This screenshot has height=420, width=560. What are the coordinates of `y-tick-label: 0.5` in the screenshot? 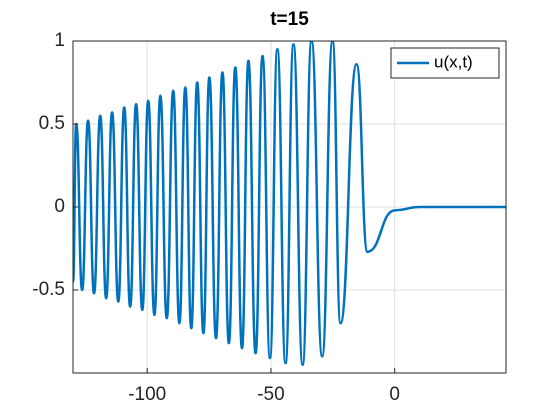 It's located at (52, 123).